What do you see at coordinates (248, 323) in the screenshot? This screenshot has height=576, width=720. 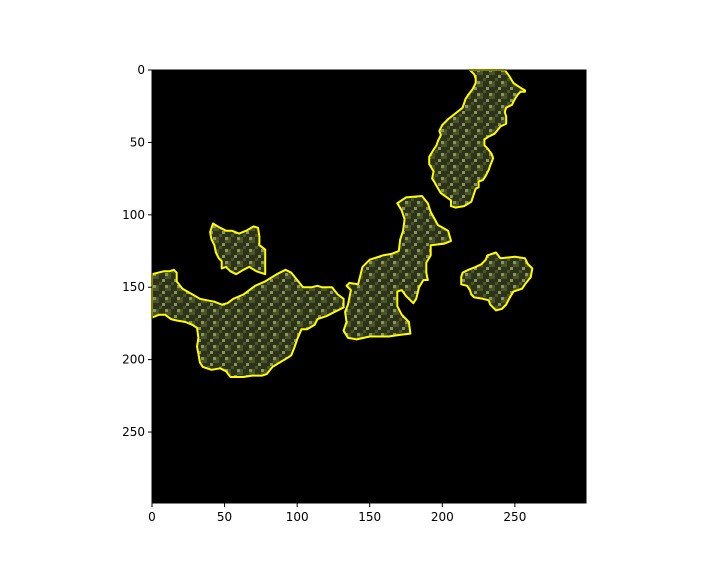 I see `segment-lower-left` at bounding box center [248, 323].